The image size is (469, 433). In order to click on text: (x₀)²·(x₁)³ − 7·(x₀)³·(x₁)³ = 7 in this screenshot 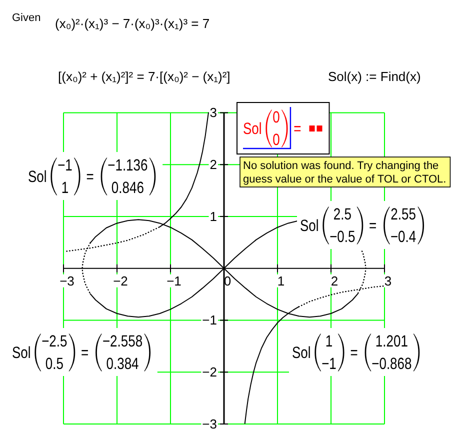, I will do `click(132, 23)`.